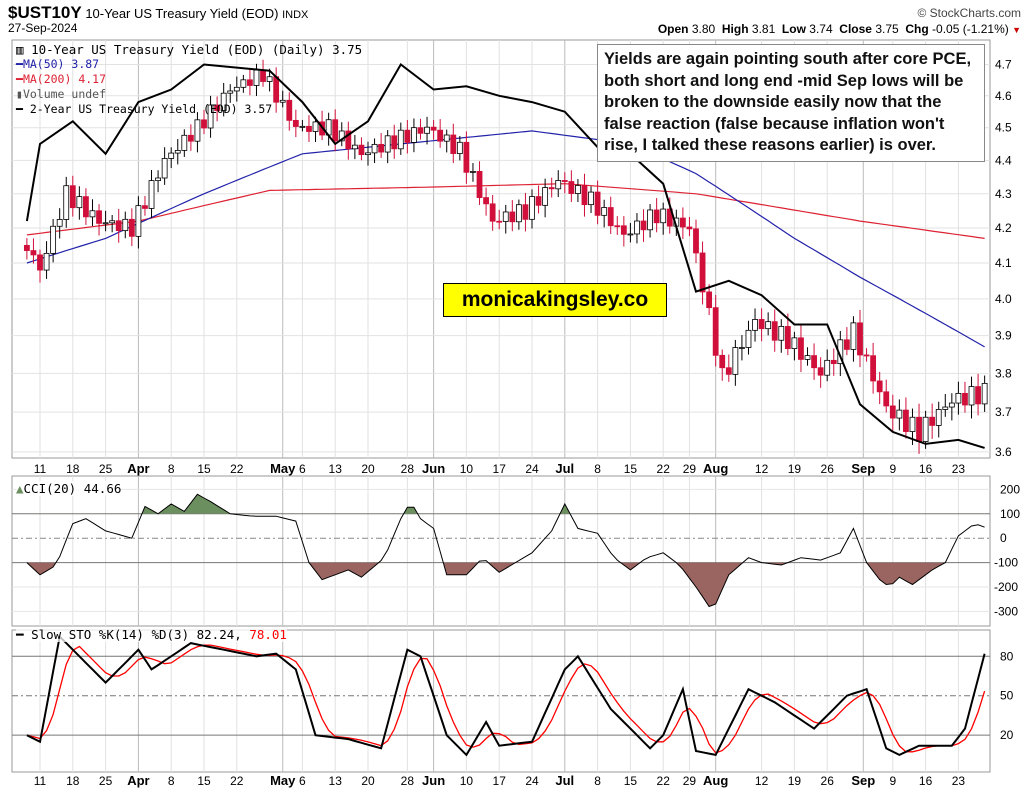 The image size is (1033, 793). What do you see at coordinates (664, 469) in the screenshot?
I see `date-label: 22` at bounding box center [664, 469].